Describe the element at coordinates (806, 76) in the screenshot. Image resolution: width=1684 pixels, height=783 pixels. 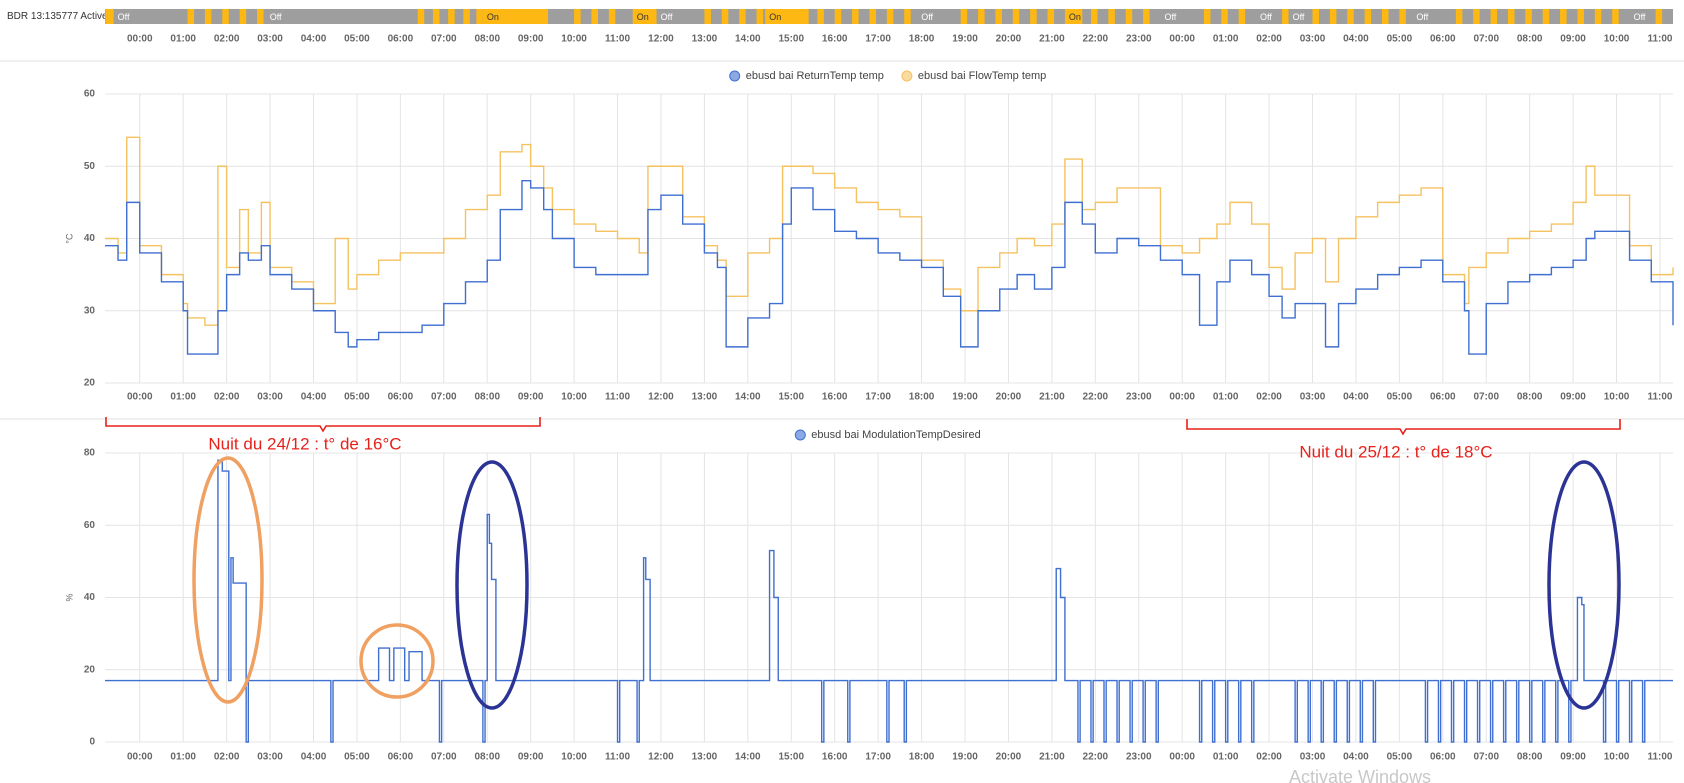
I see `legend-item: ebusd bai ReturnTemp temp` at that location.